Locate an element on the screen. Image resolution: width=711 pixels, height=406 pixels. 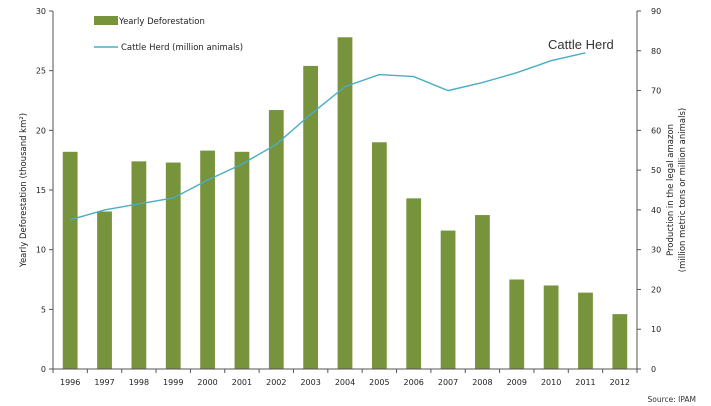
x-tick-label: 2012 is located at coordinates (620, 382).